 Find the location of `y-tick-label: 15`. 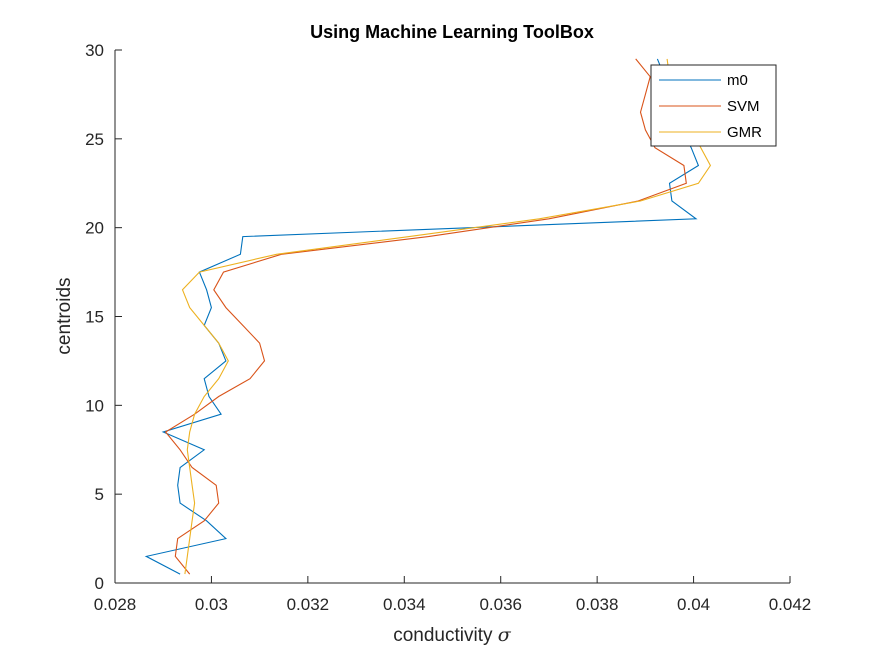

y-tick-label: 15 is located at coordinates (94, 317).